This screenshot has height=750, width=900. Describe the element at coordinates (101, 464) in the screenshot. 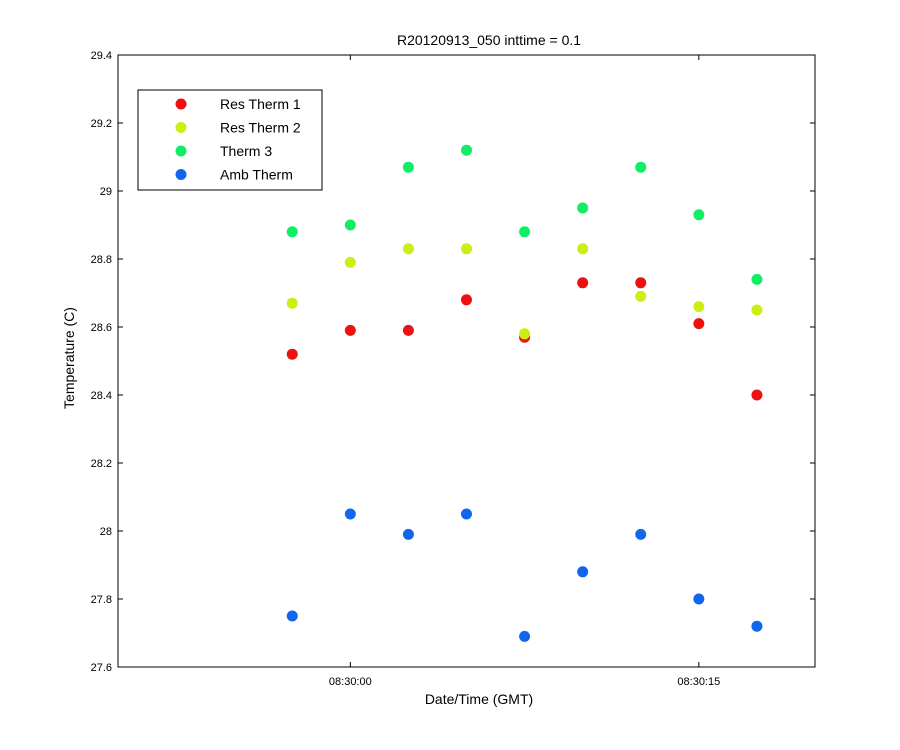

I see `y-tick-label: 28.2` at that location.